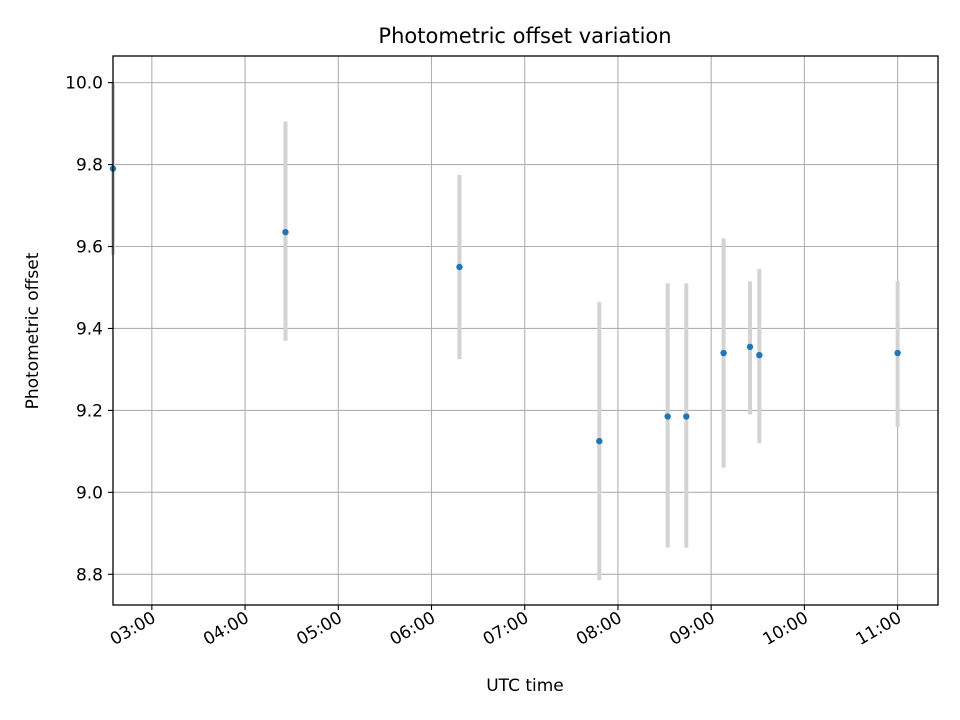  Describe the element at coordinates (785, 629) in the screenshot. I see `x-tick-label: 10:00` at that location.